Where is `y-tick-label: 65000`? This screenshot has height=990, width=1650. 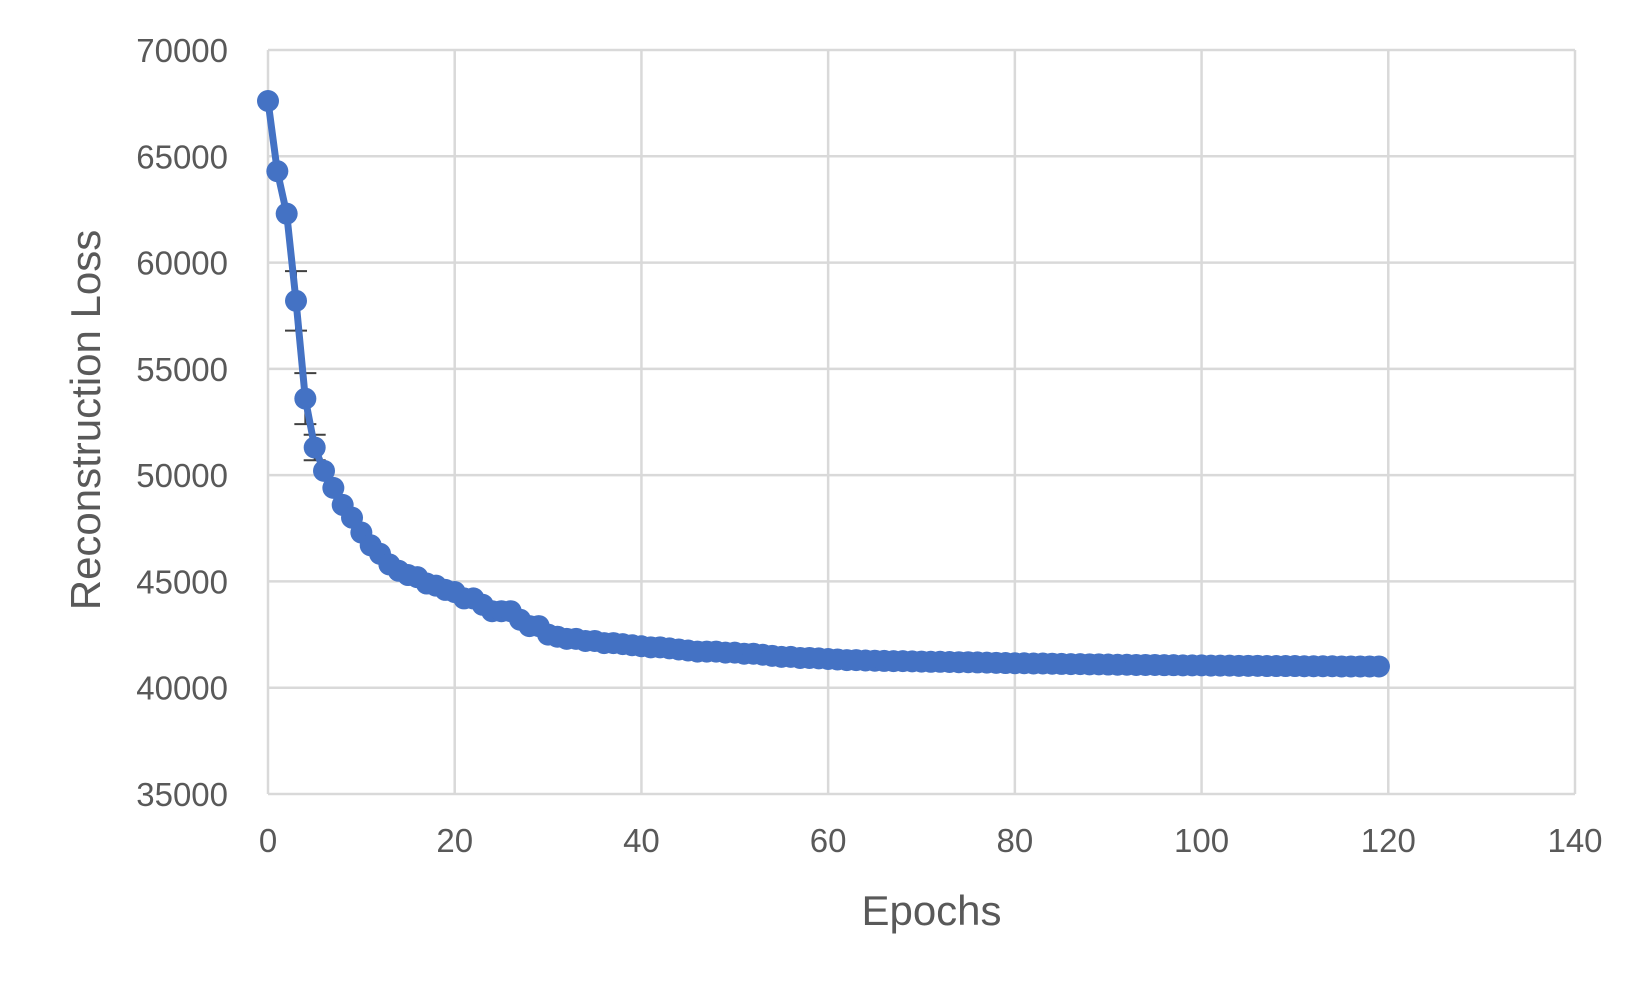 y-tick-label: 65000 is located at coordinates (182, 156).